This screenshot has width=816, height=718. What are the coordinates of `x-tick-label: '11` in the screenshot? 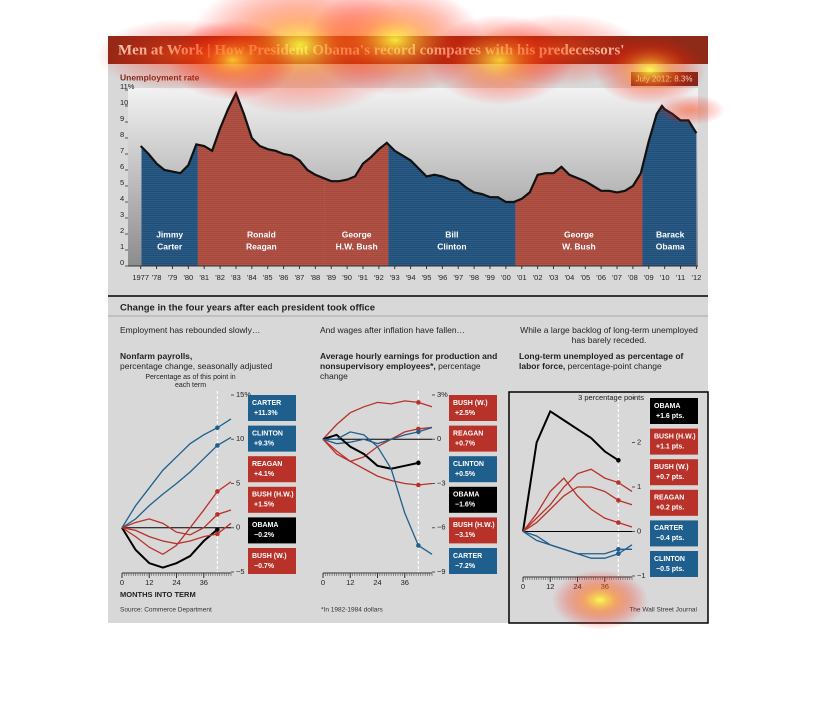 It's located at (680, 277).